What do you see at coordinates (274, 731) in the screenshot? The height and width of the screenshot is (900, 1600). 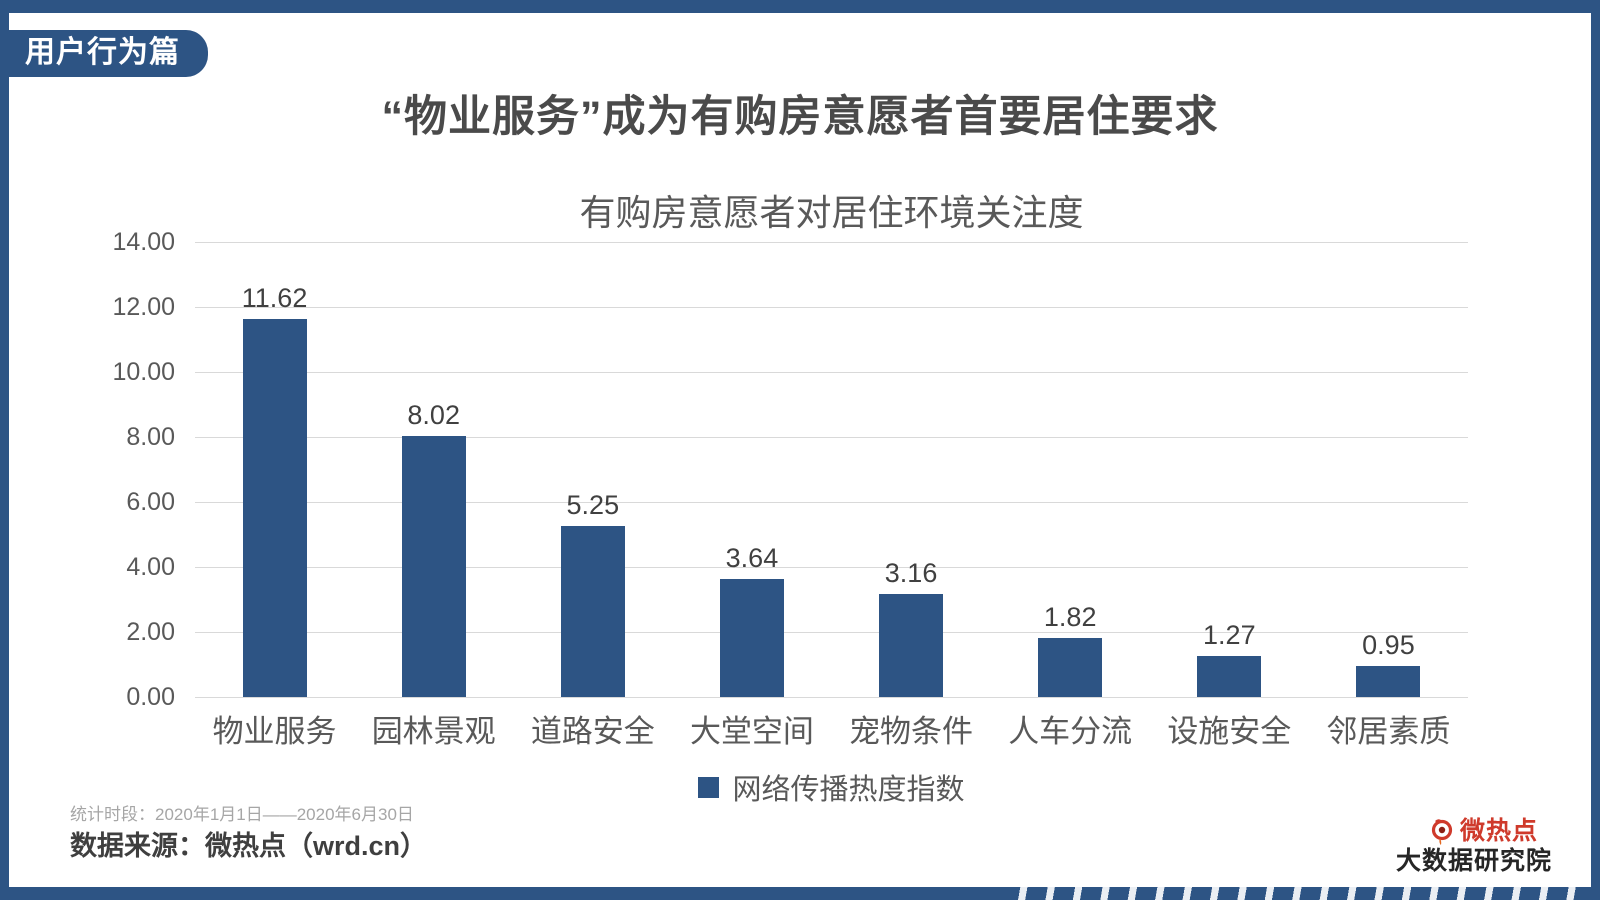 I see `x-category-label: 物业服务` at bounding box center [274, 731].